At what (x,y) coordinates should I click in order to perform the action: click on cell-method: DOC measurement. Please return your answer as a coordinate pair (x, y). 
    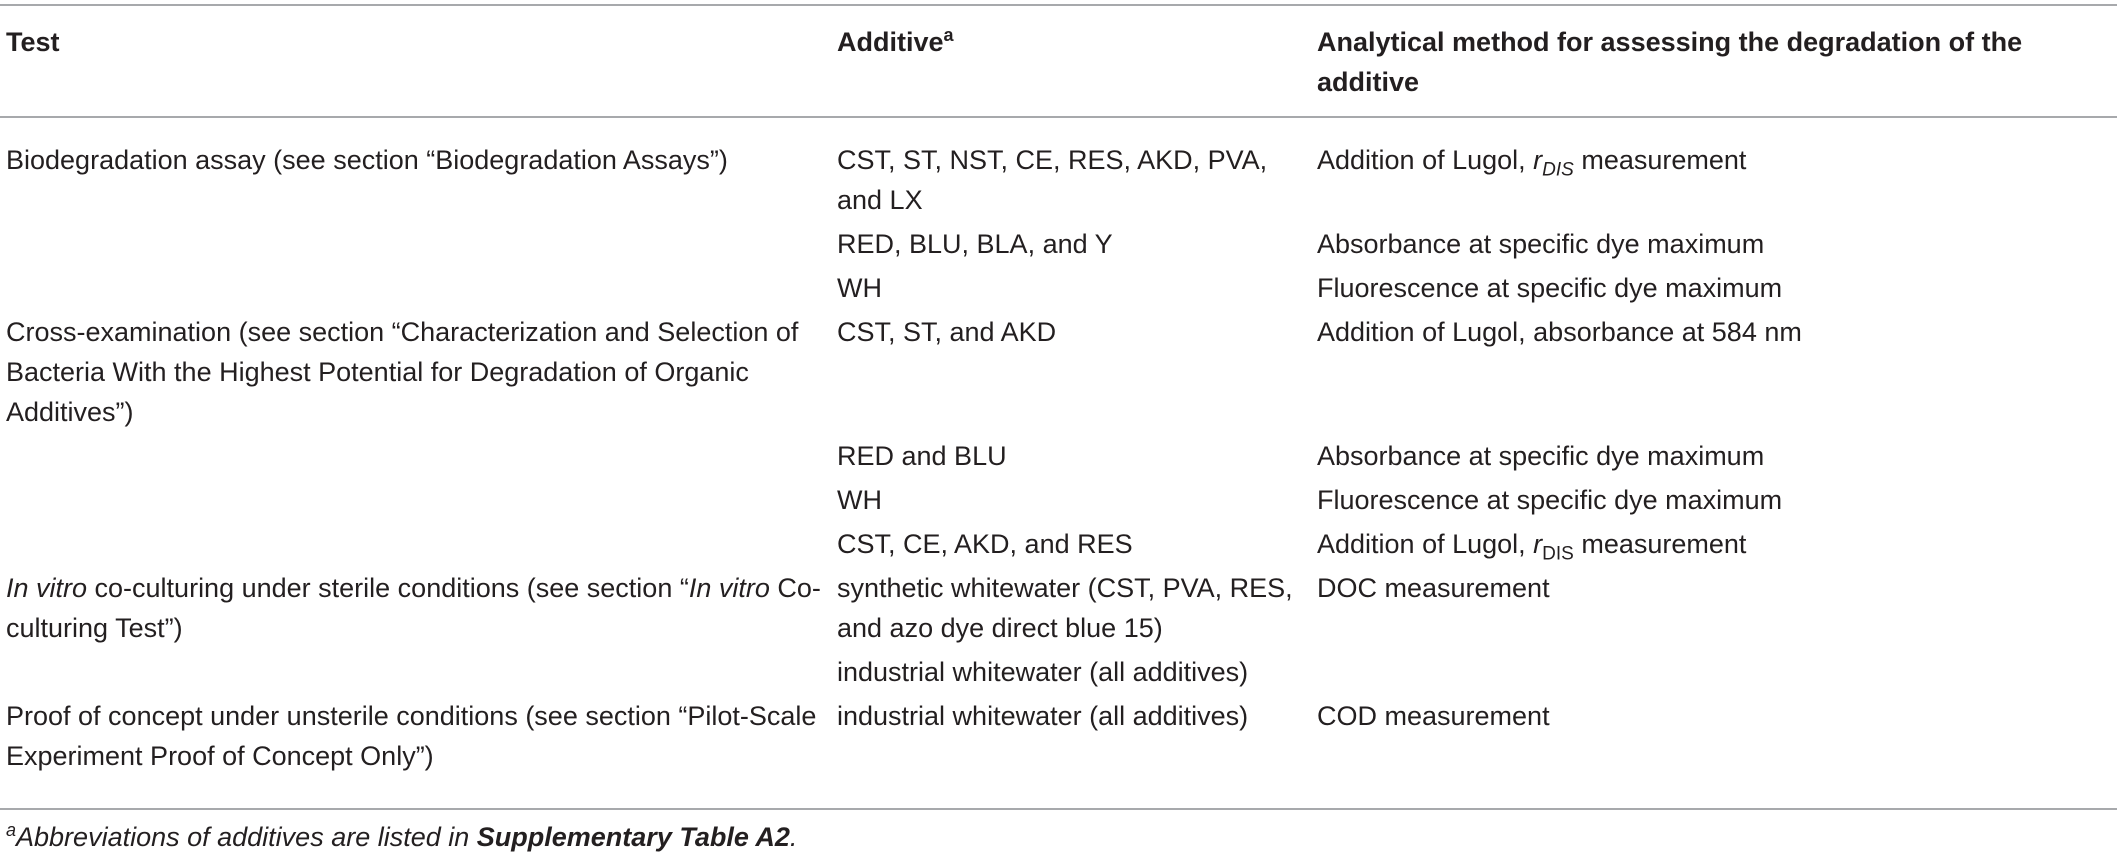
    Looking at the image, I should click on (1433, 588).